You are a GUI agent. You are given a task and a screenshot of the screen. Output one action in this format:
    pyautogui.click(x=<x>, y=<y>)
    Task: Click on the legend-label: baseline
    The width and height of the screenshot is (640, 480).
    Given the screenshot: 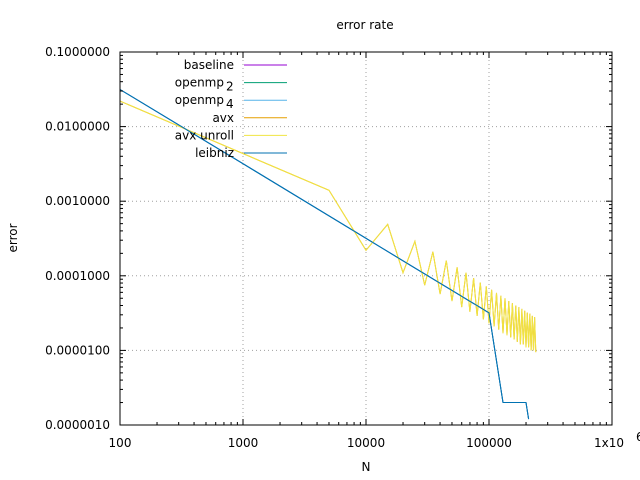 What is the action you would take?
    pyautogui.click(x=209, y=65)
    